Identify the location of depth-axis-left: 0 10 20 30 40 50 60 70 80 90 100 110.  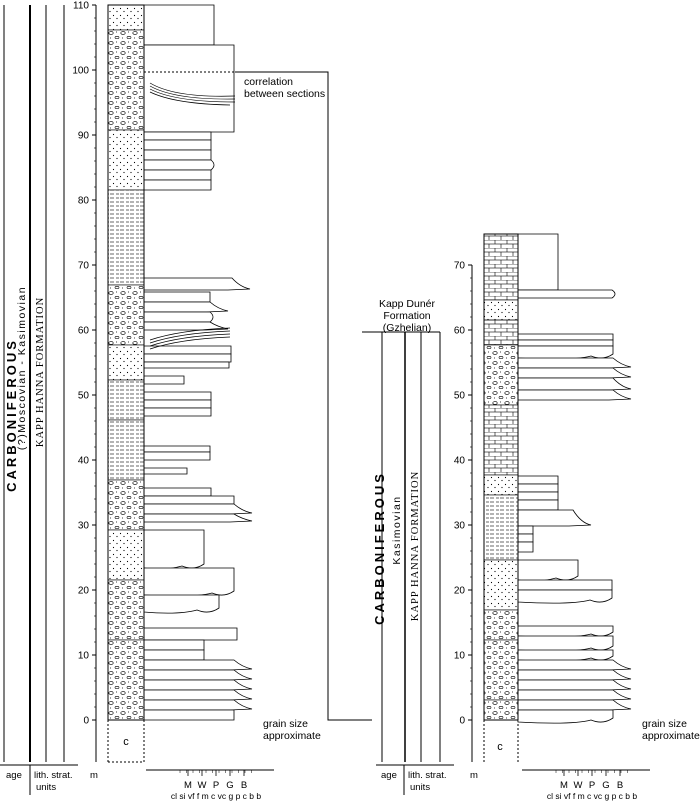
(84, 381).